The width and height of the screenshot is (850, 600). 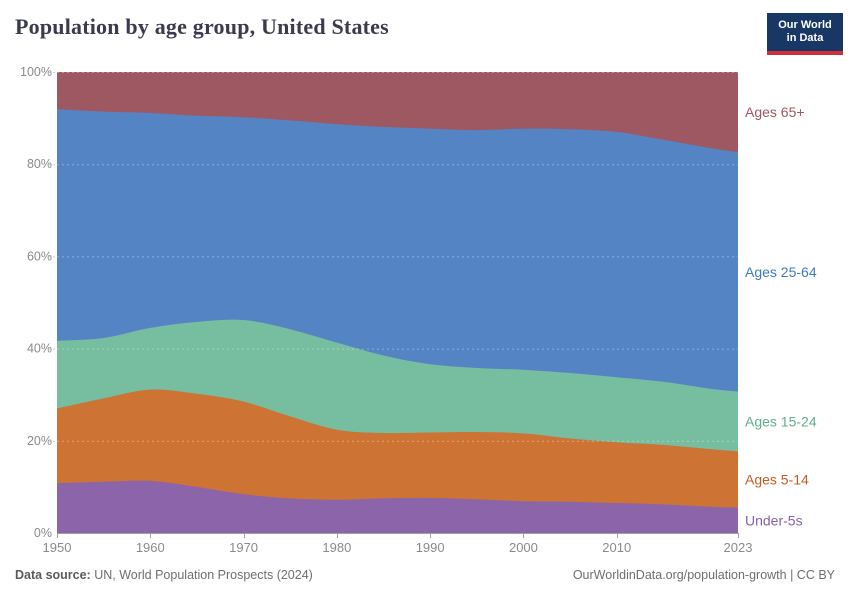 What do you see at coordinates (150, 547) in the screenshot?
I see `x-axis-tick-label: 1960` at bounding box center [150, 547].